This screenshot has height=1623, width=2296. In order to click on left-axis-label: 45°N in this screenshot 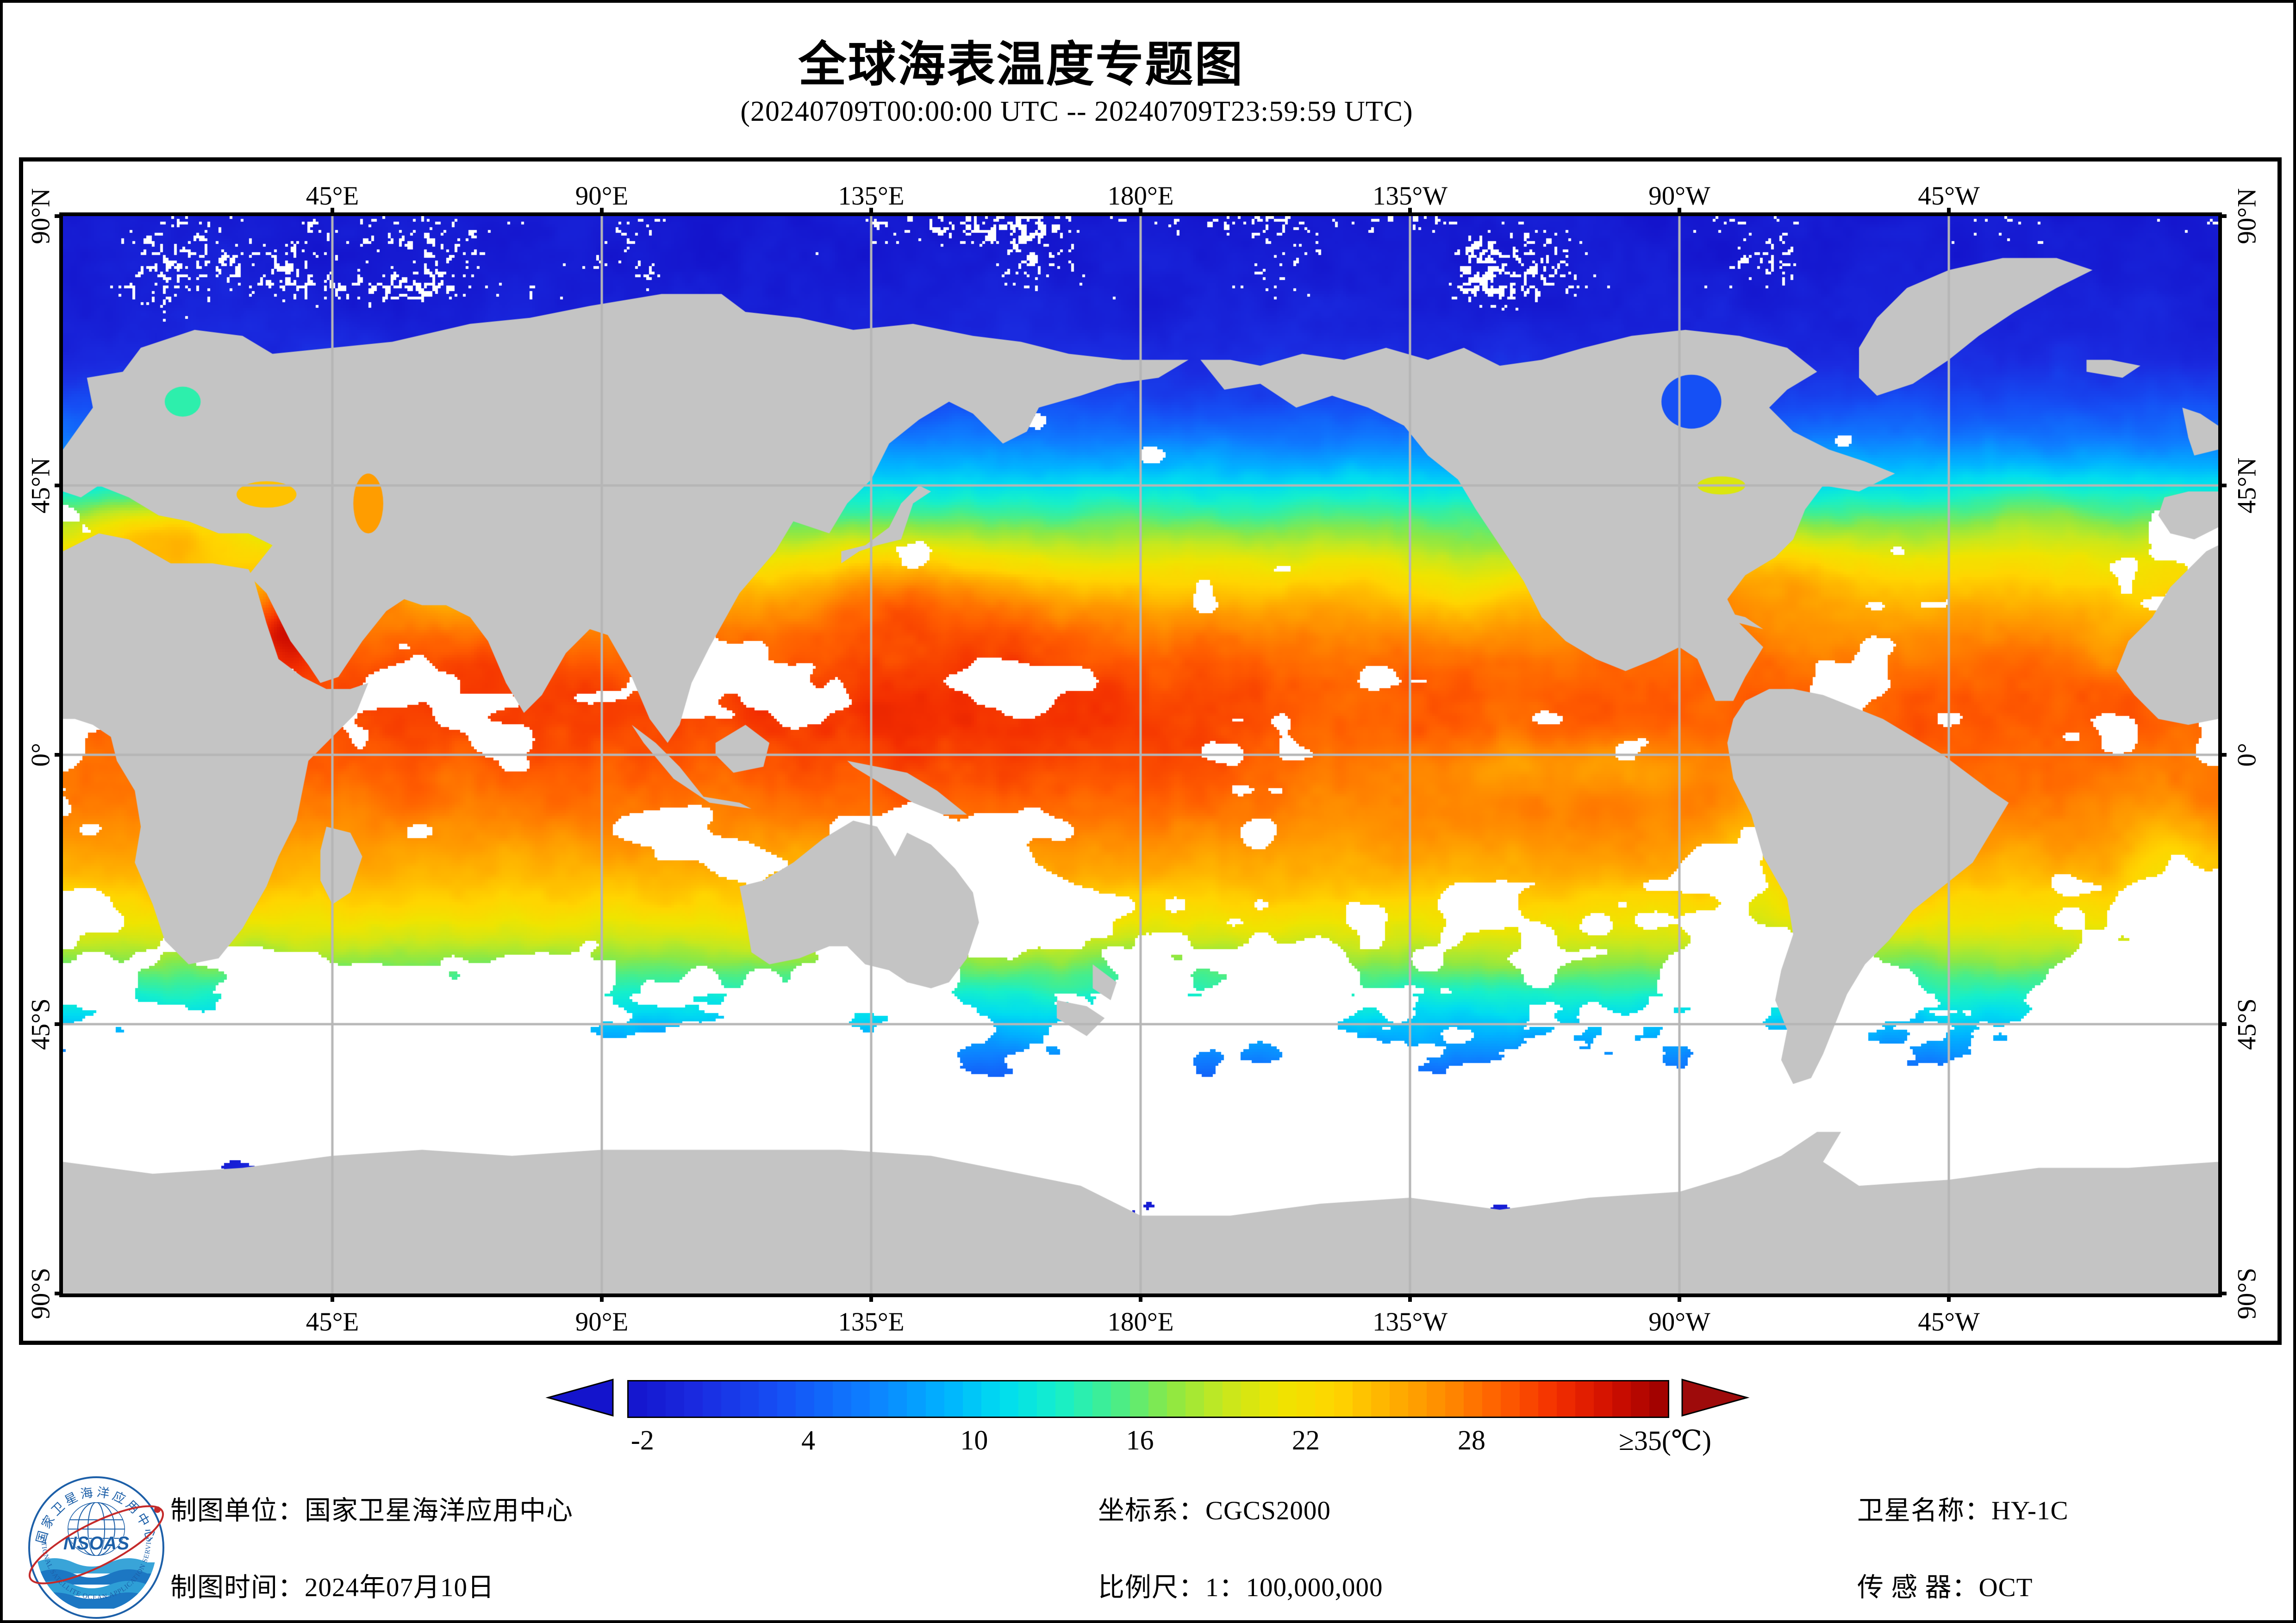, I will do `click(41, 486)`.